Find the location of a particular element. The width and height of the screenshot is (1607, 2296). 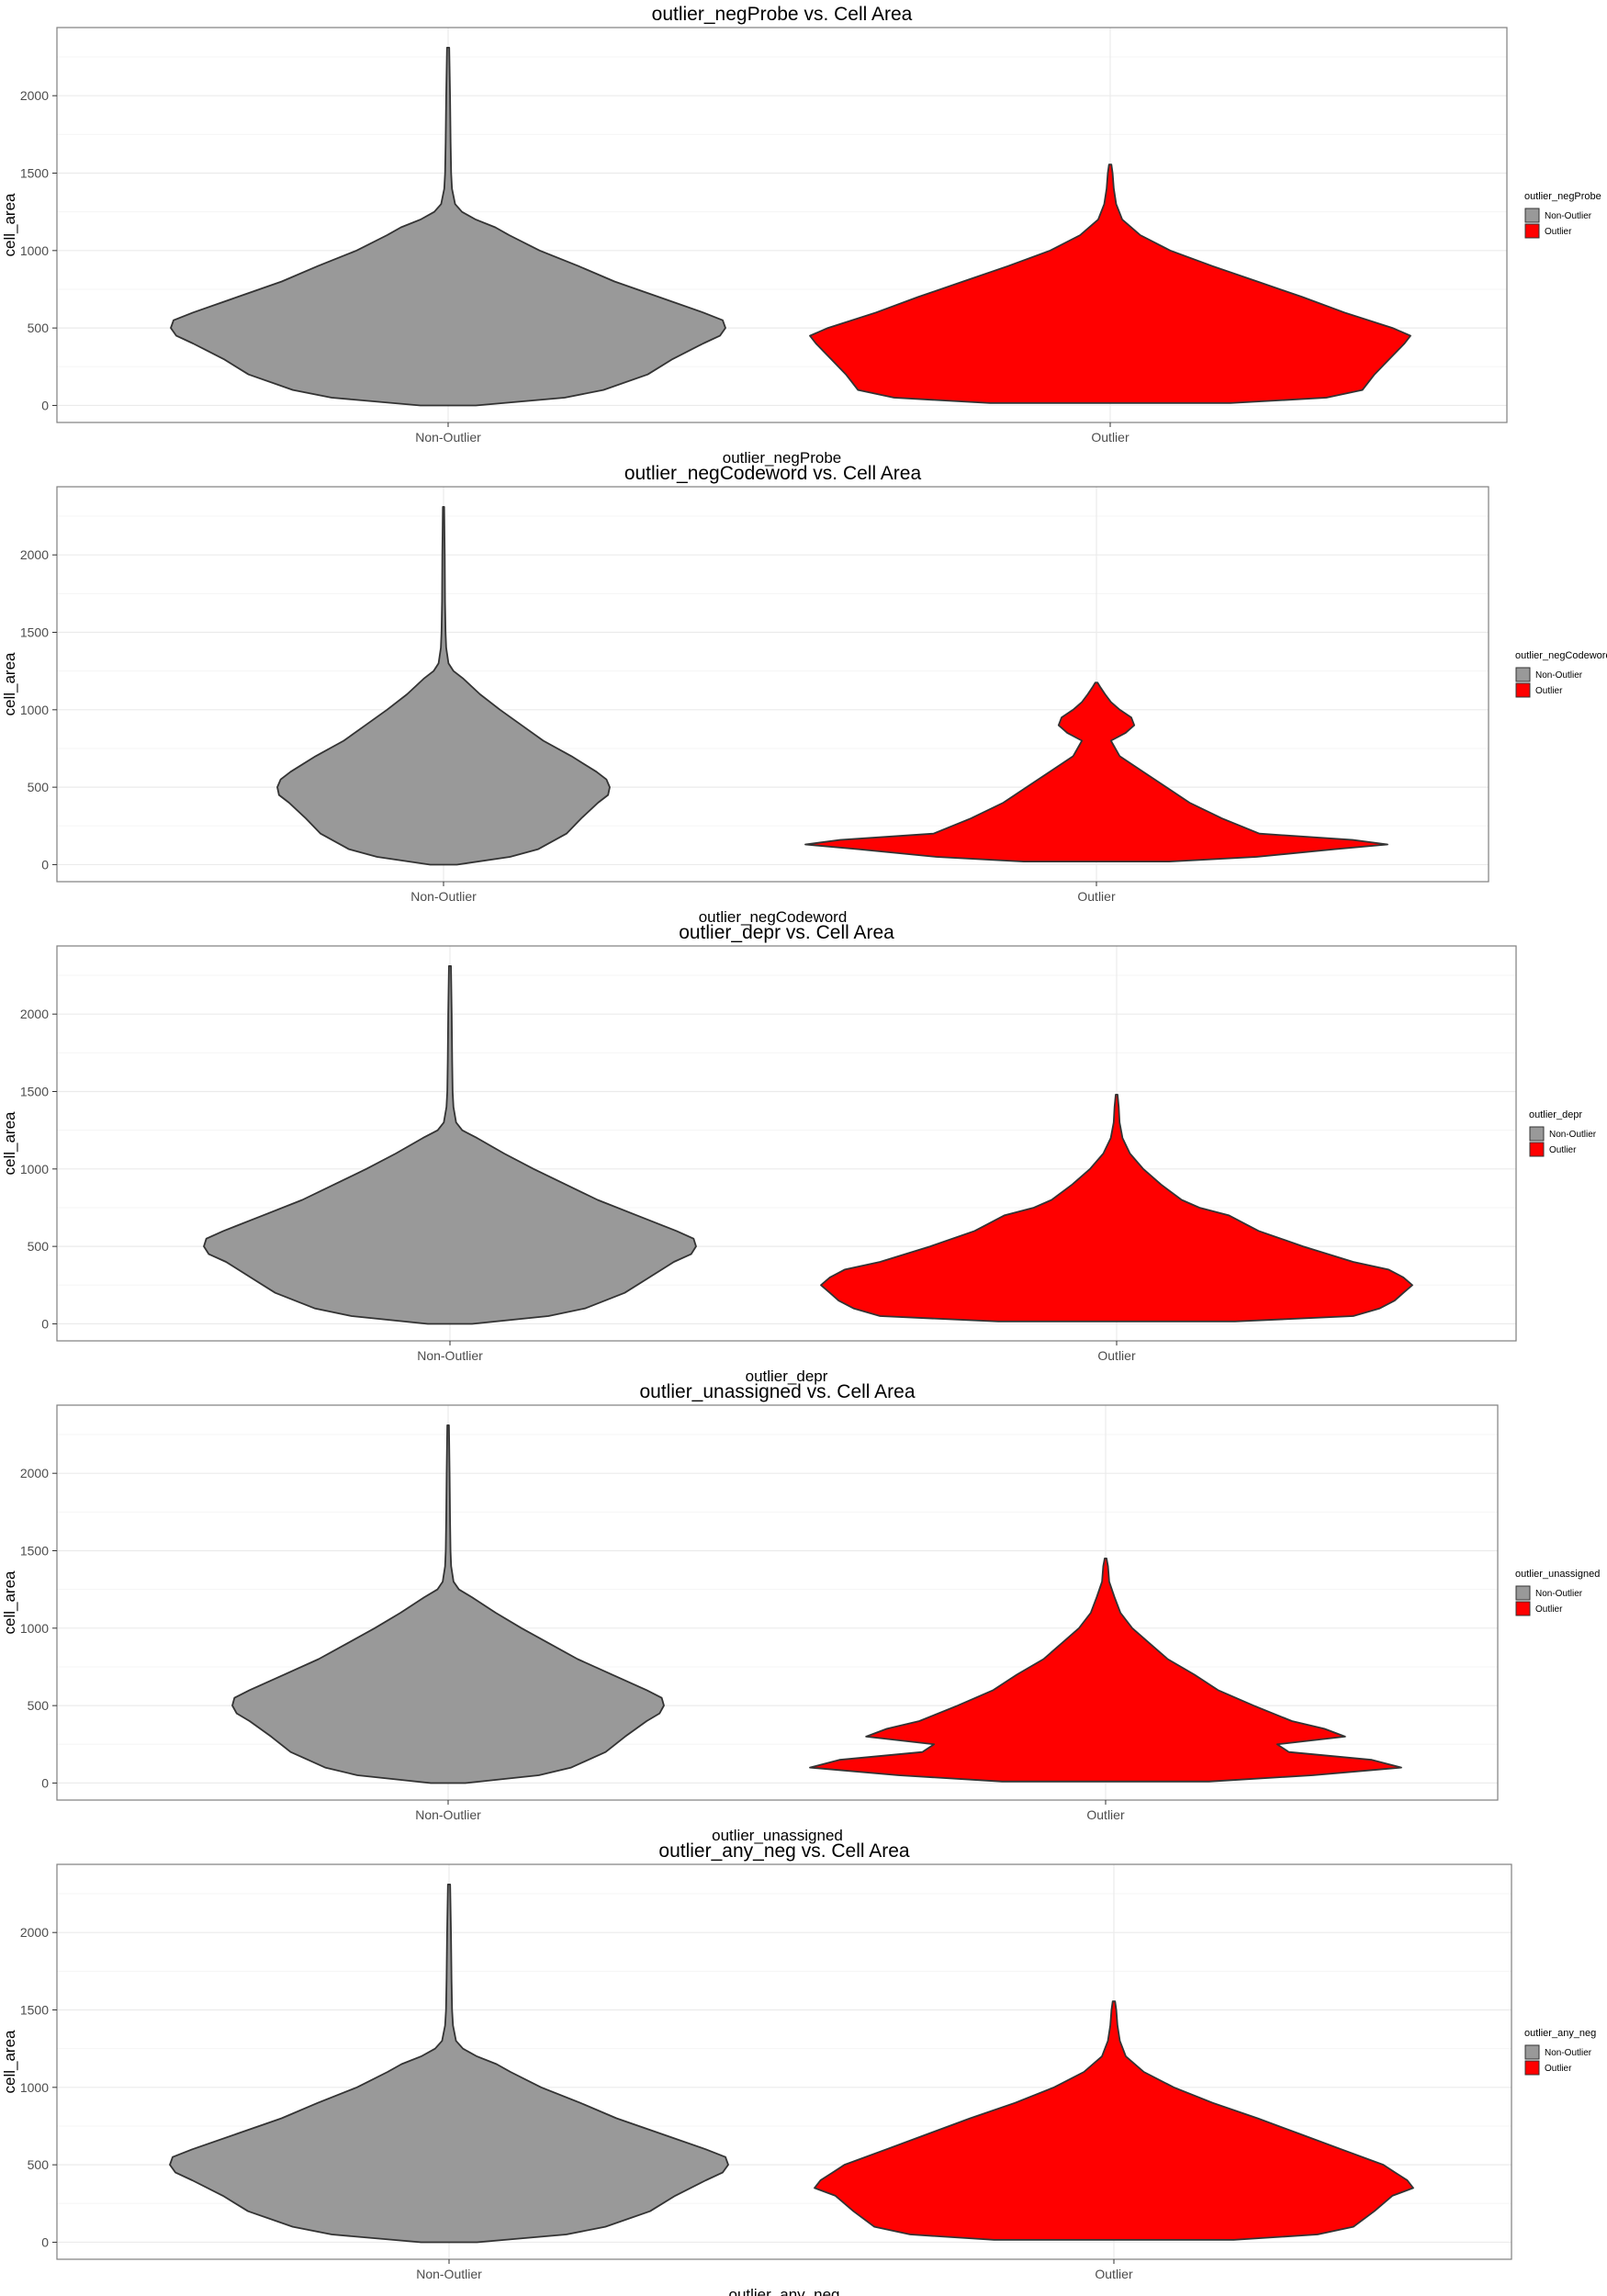

legend-title: outlier_unassigned is located at coordinates (1557, 1574).